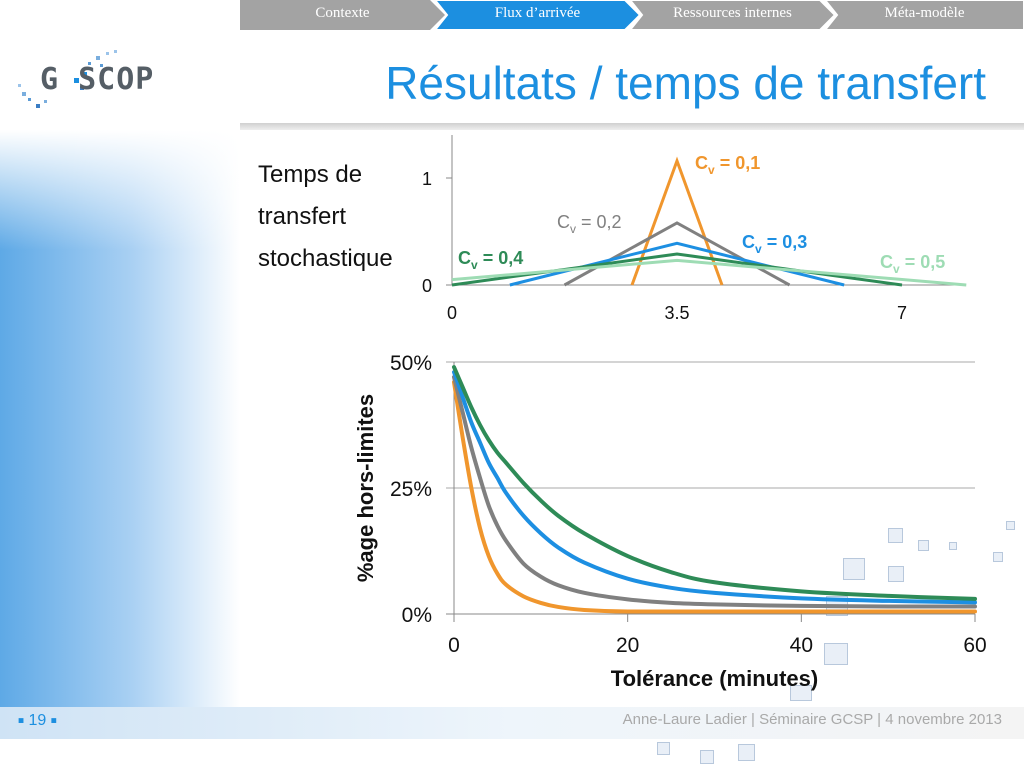  What do you see at coordinates (365, 488) in the screenshot?
I see `y-axis-label: %age hors-limites` at bounding box center [365, 488].